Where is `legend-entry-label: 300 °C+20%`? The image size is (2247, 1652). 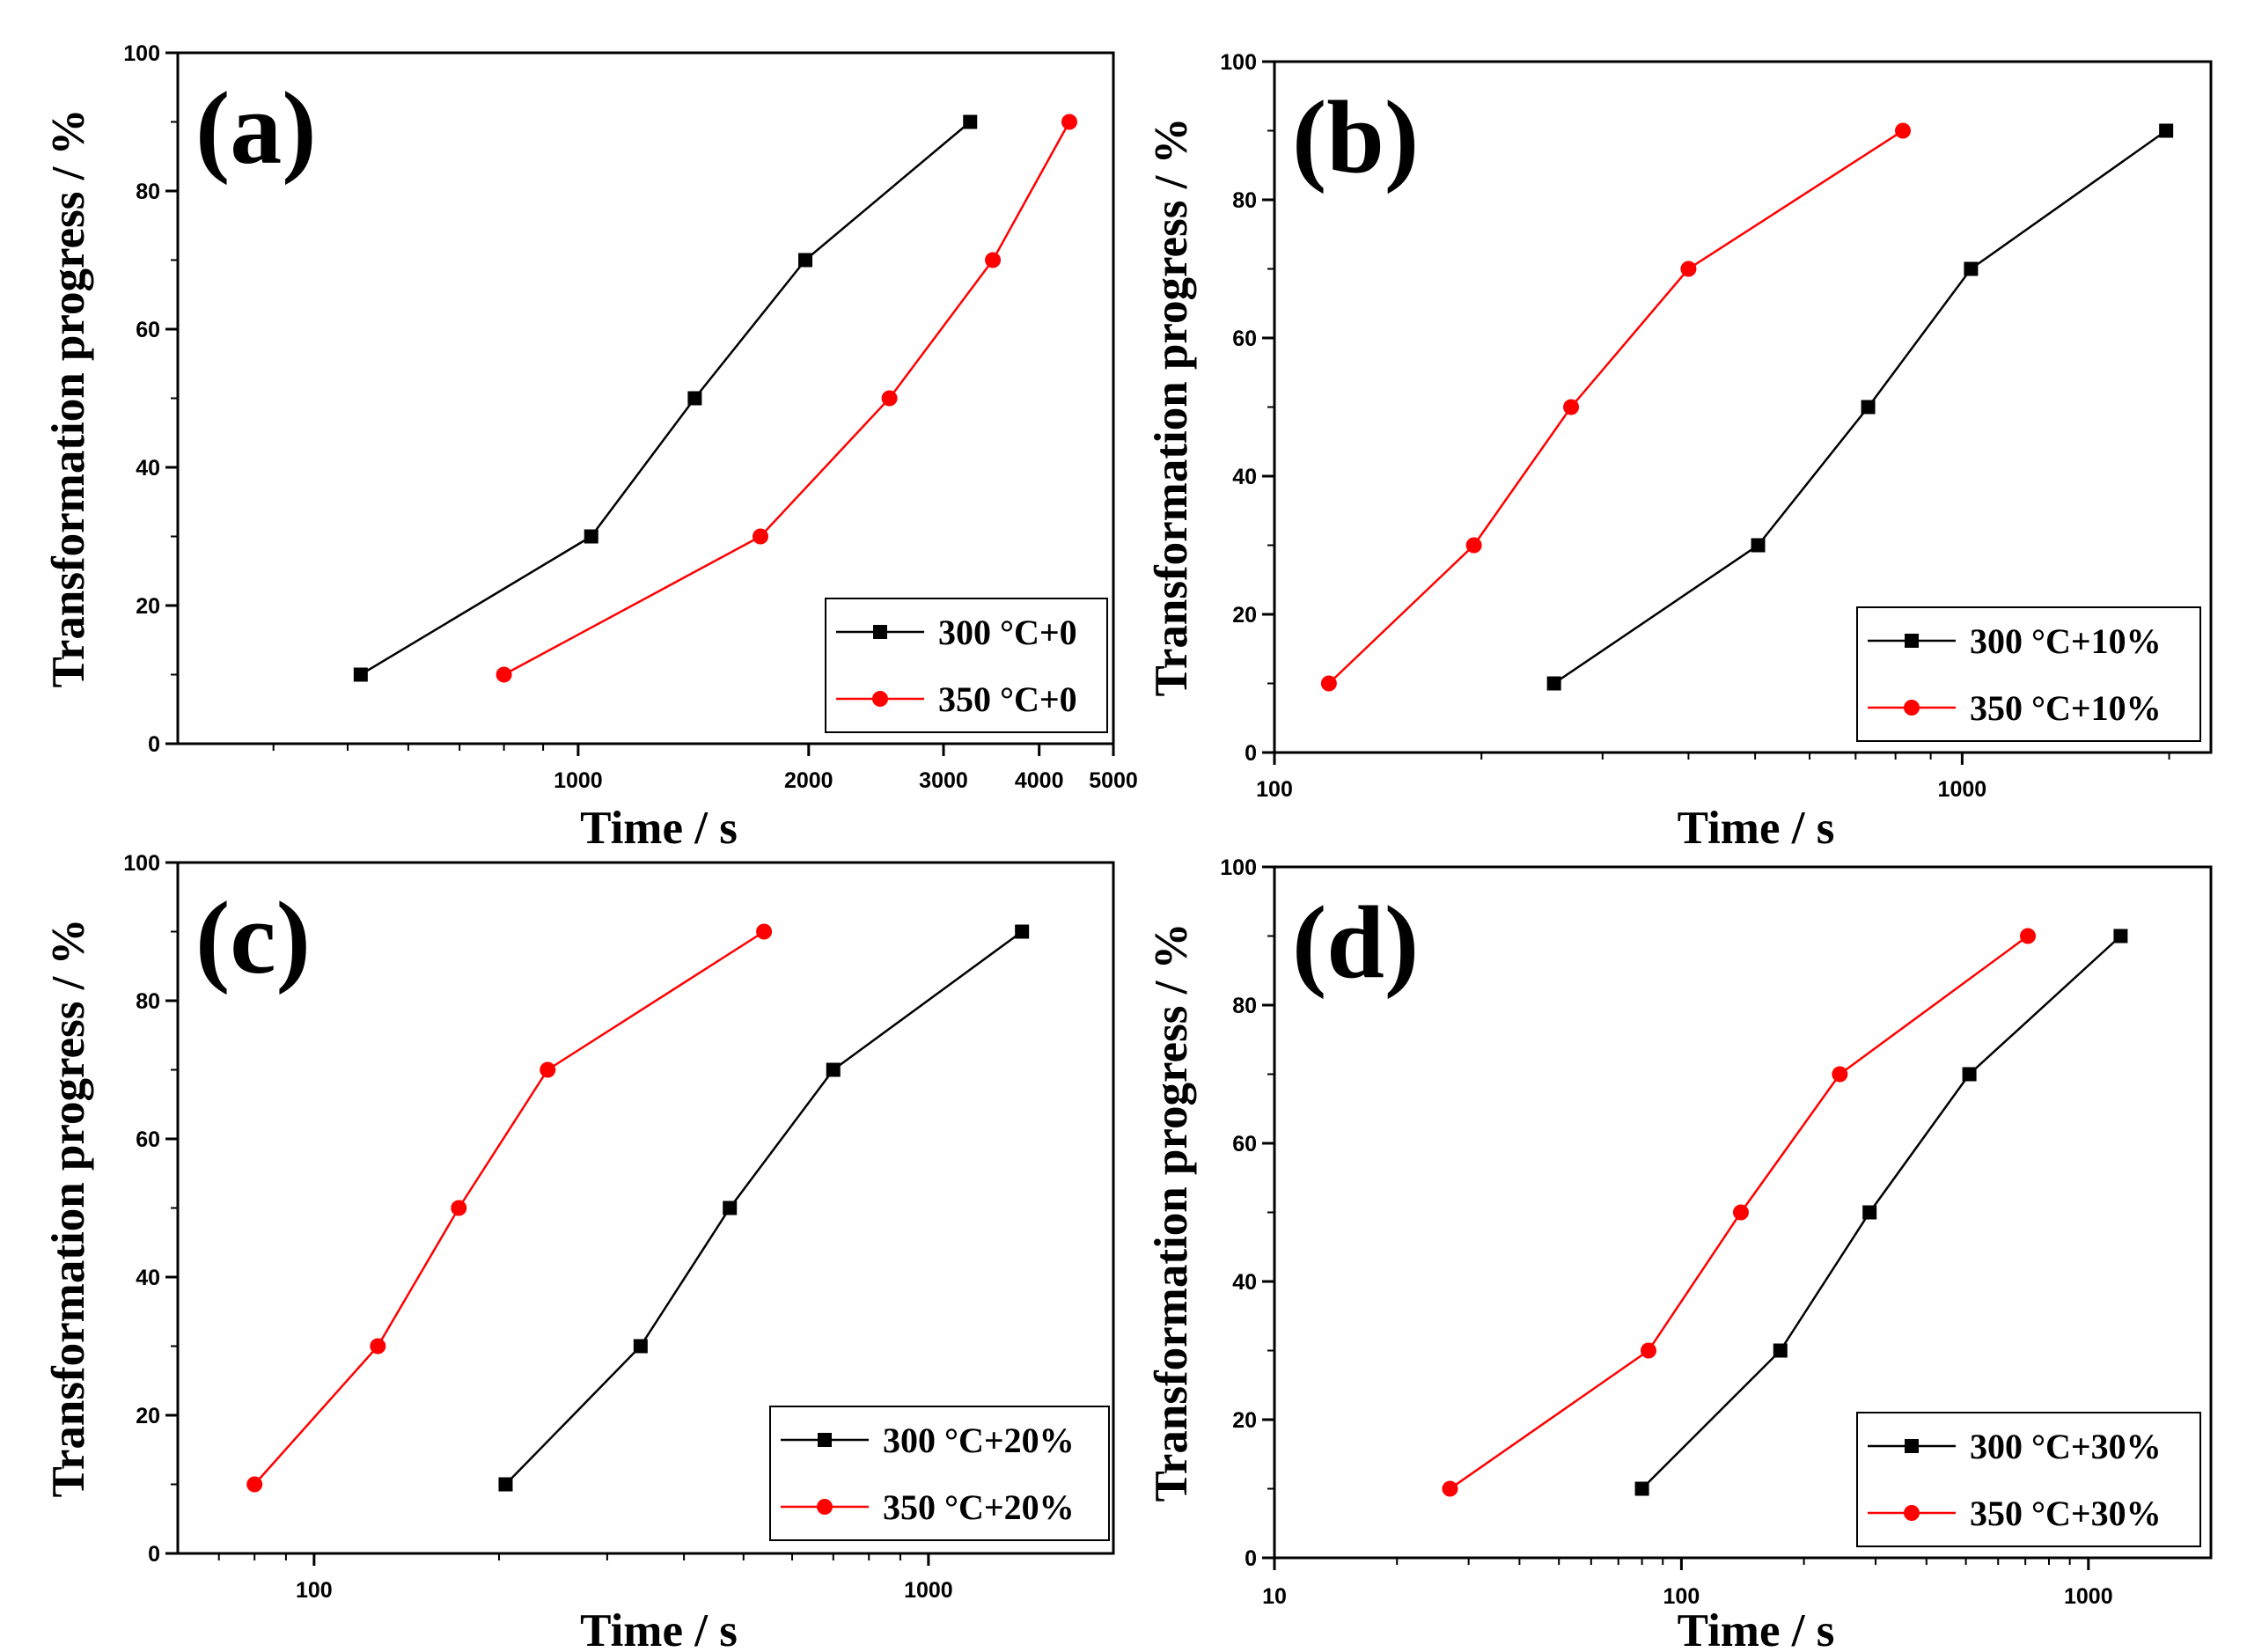
legend-entry-label: 300 °C+20% is located at coordinates (979, 1440).